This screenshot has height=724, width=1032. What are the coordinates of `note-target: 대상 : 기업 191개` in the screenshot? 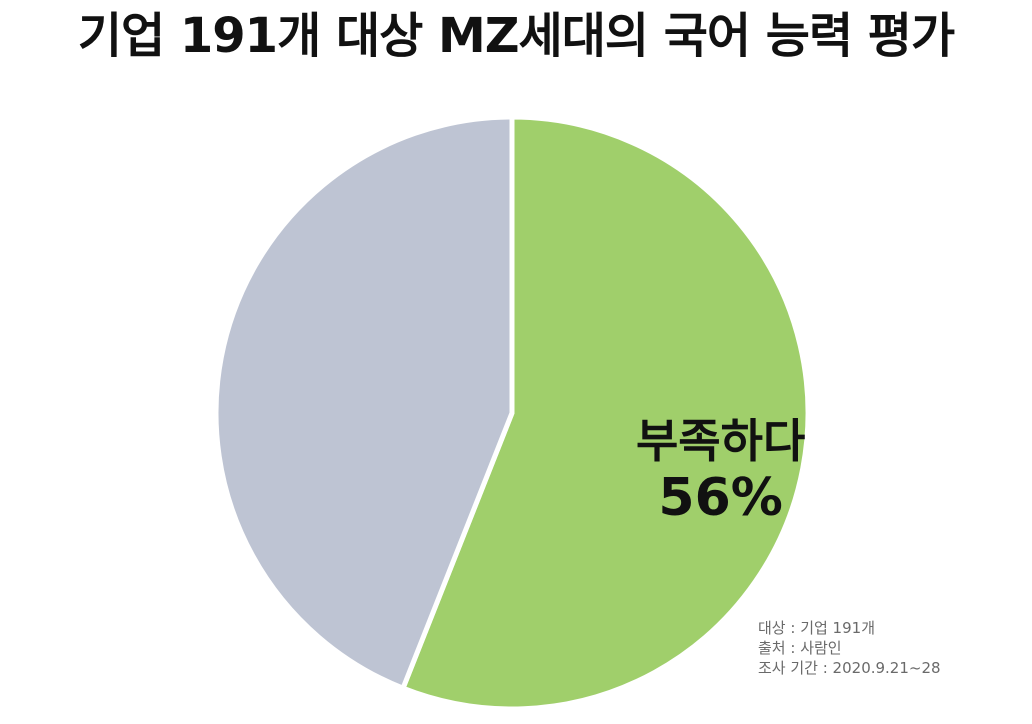 It's located at (816, 628).